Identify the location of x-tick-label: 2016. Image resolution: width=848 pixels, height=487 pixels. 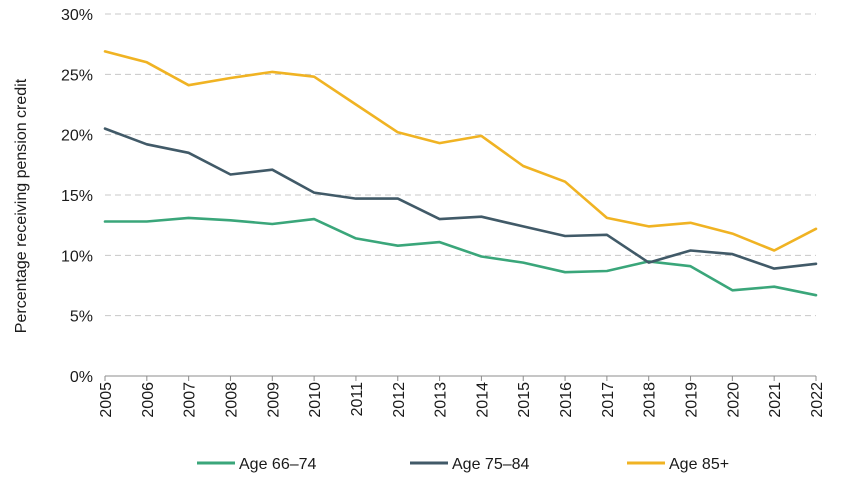
(566, 400).